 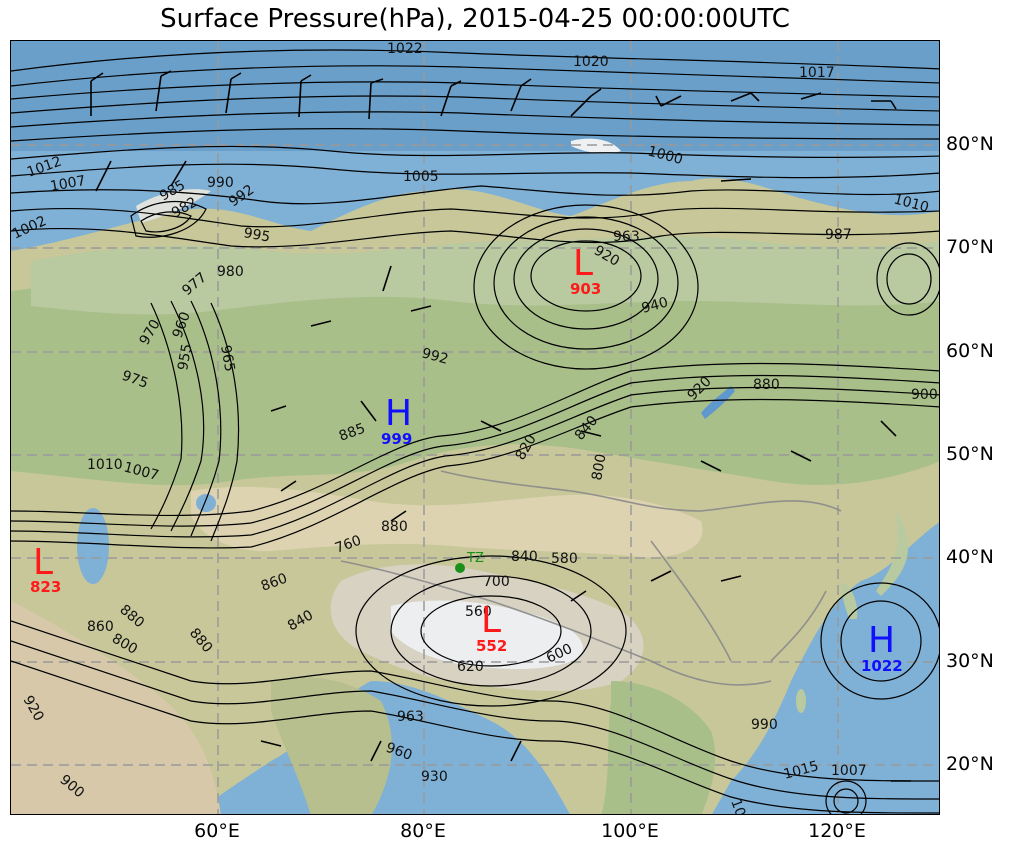 What do you see at coordinates (924, 395) in the screenshot?
I see `contour-label: 900` at bounding box center [924, 395].